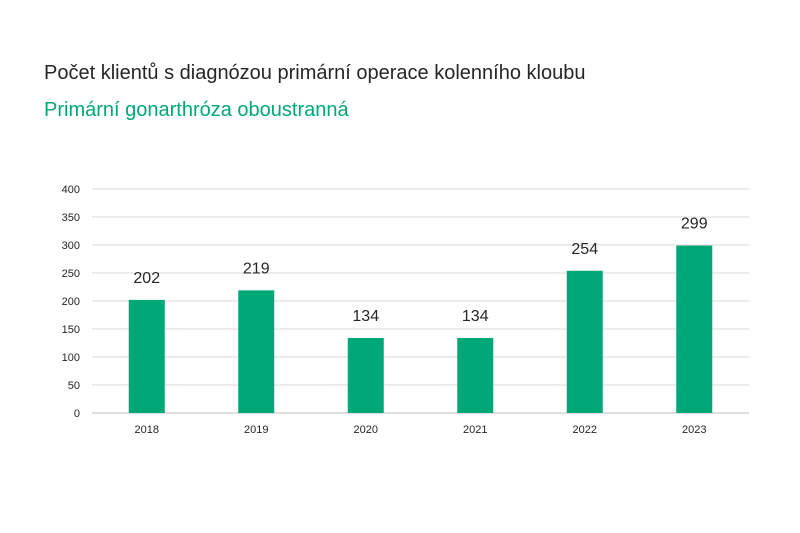  Describe the element at coordinates (71, 190) in the screenshot. I see `y-tick-label: 400` at that location.